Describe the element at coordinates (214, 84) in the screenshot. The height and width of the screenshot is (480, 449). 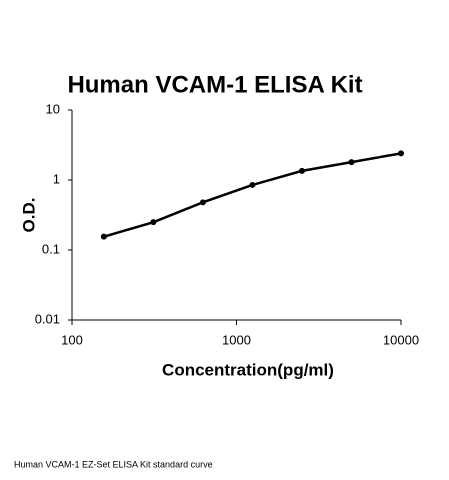
I see `chart-title: Human VCAM-1 ELISA Kit` at that location.